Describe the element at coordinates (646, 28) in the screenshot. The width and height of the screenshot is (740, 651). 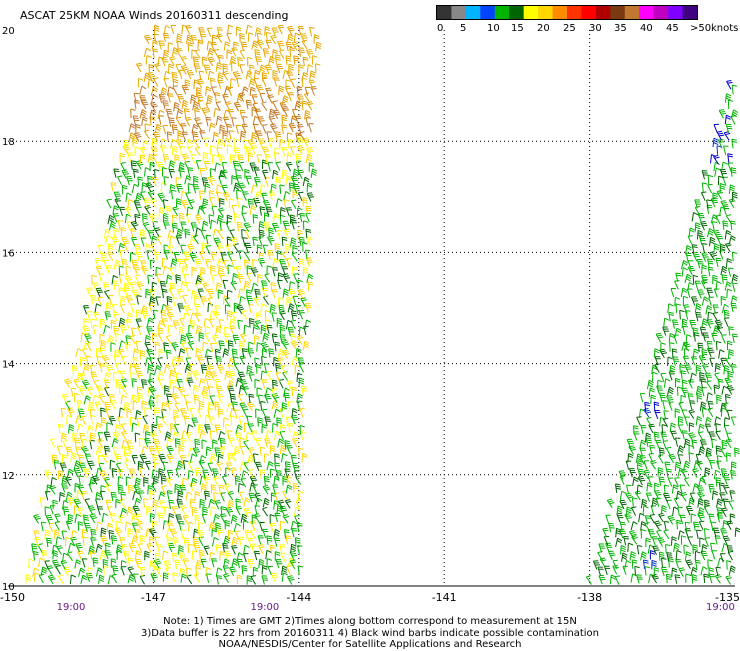
I see `legend-tick-label: 40` at that location.